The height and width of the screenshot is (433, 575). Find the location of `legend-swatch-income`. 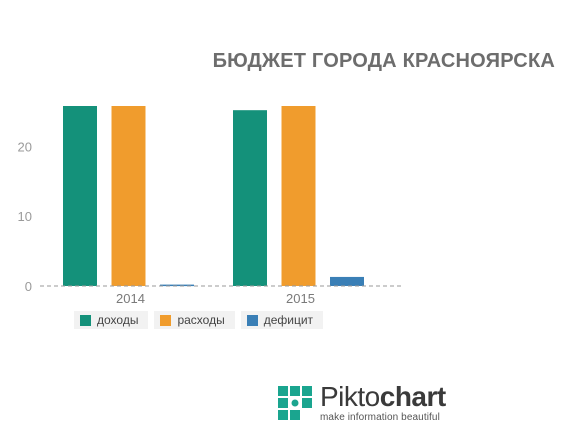

legend-swatch-income is located at coordinates (85, 320).